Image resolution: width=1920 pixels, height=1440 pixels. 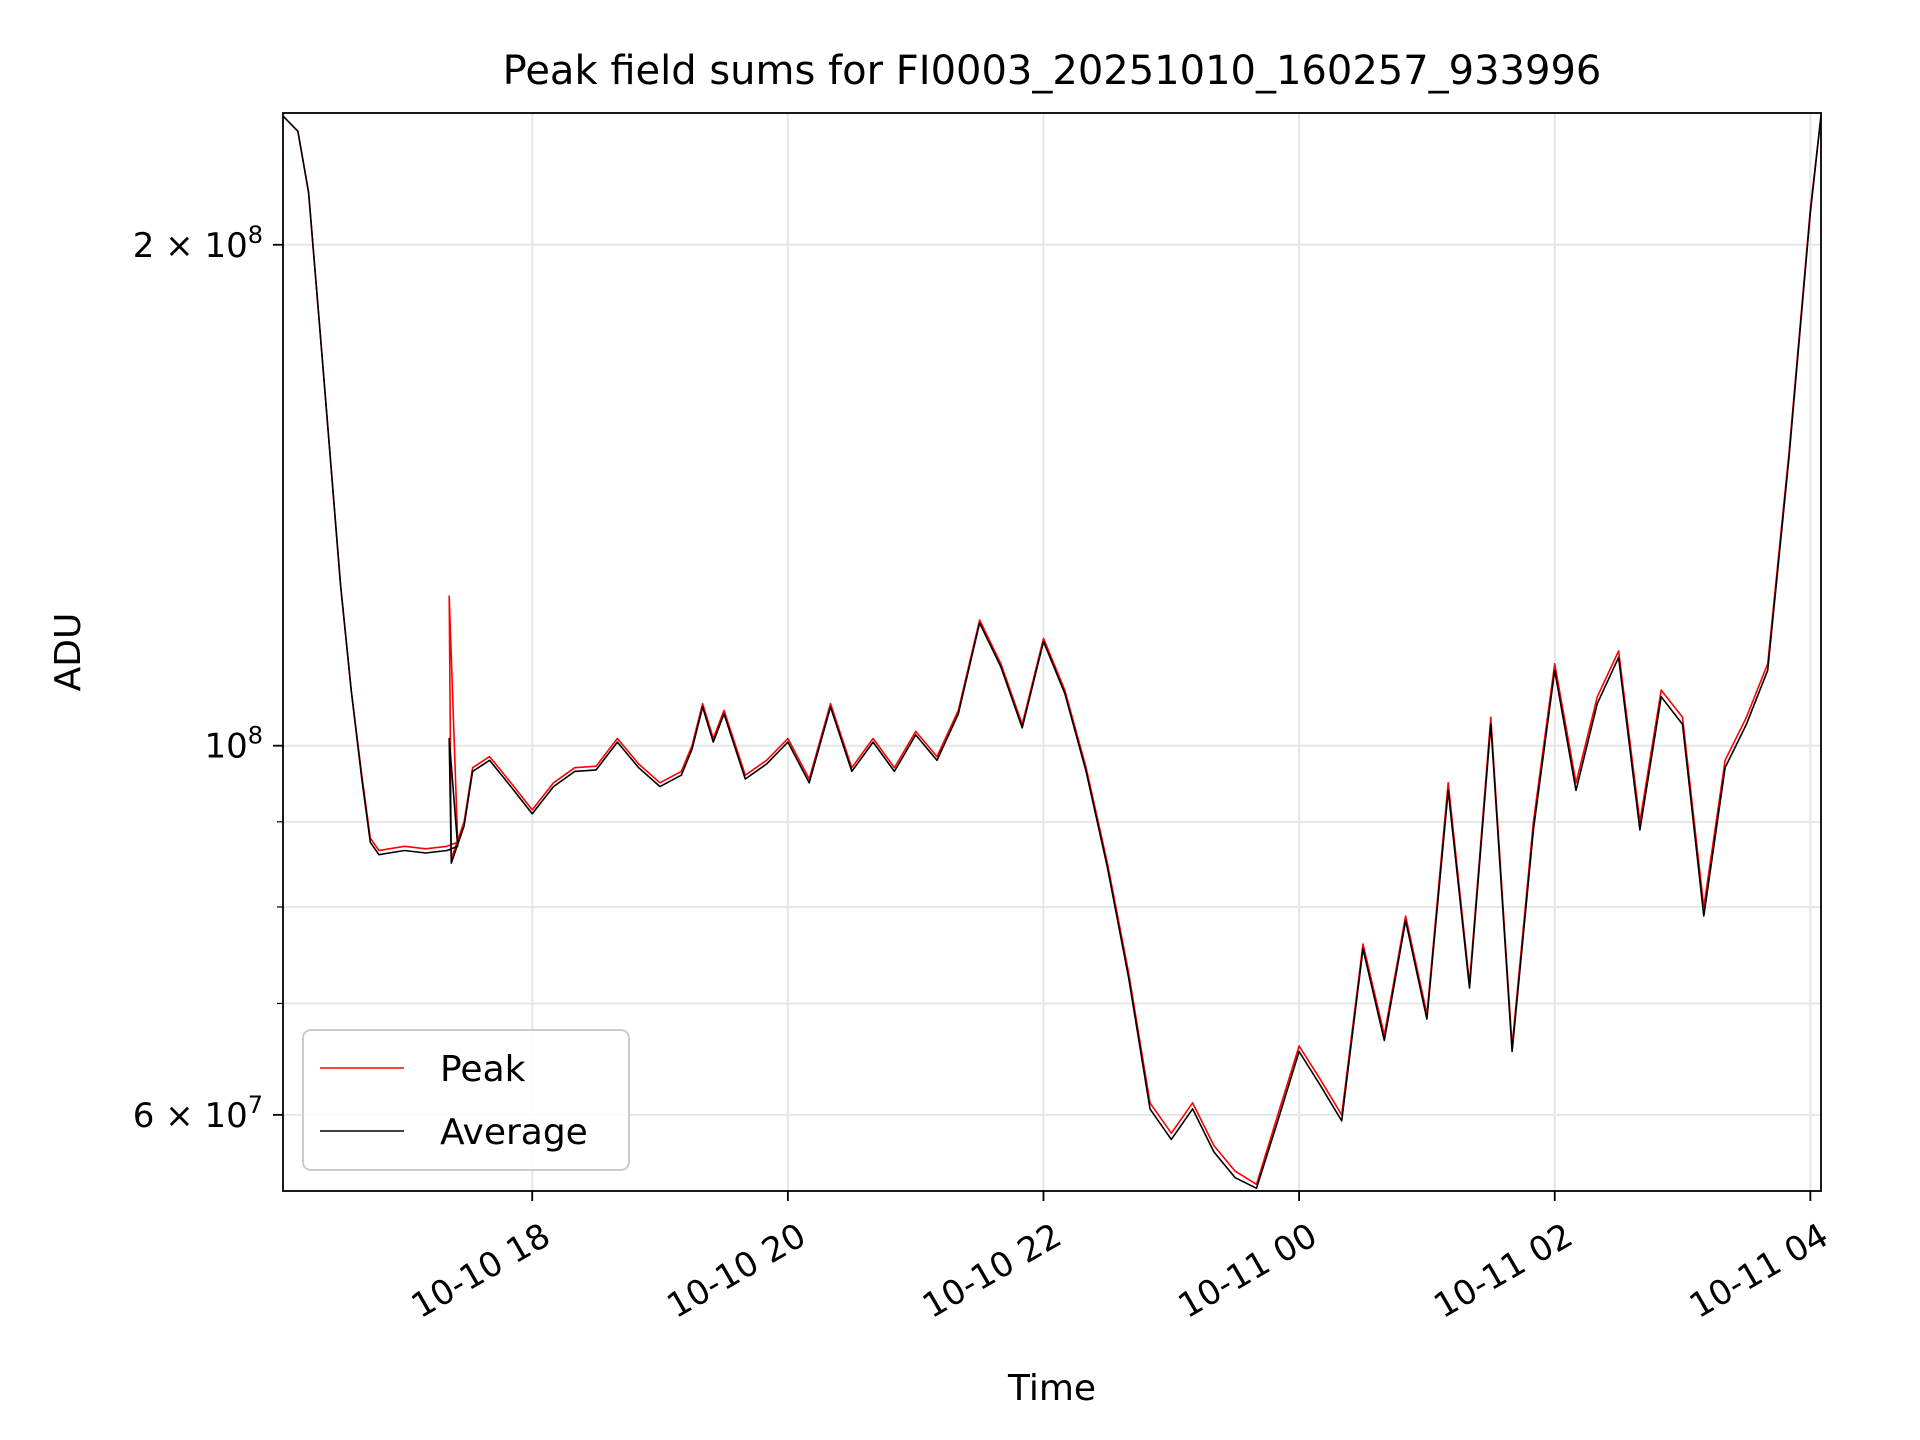 I want to click on legend-box, so click(x=466, y=1100).